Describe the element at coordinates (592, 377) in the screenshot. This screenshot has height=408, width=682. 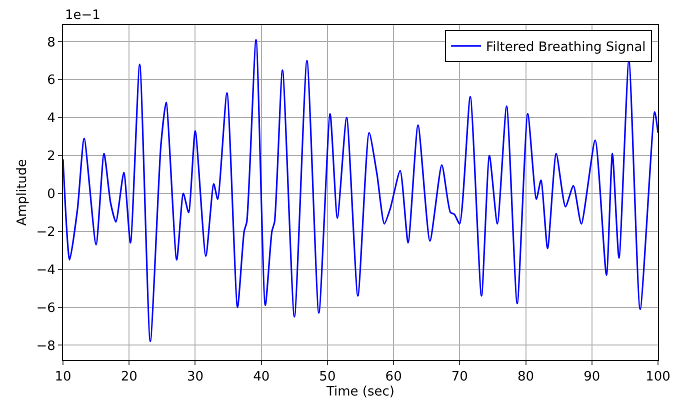
I see `x-tick-label: 90` at that location.